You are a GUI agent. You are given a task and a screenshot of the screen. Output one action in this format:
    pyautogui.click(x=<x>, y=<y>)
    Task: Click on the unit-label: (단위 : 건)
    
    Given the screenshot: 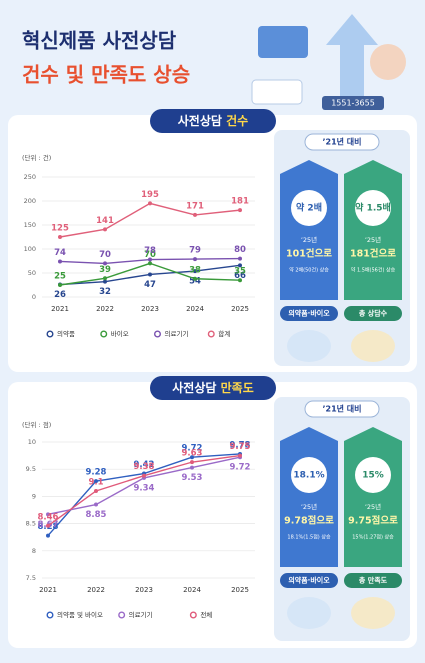 What is the action you would take?
    pyautogui.click(x=36, y=157)
    